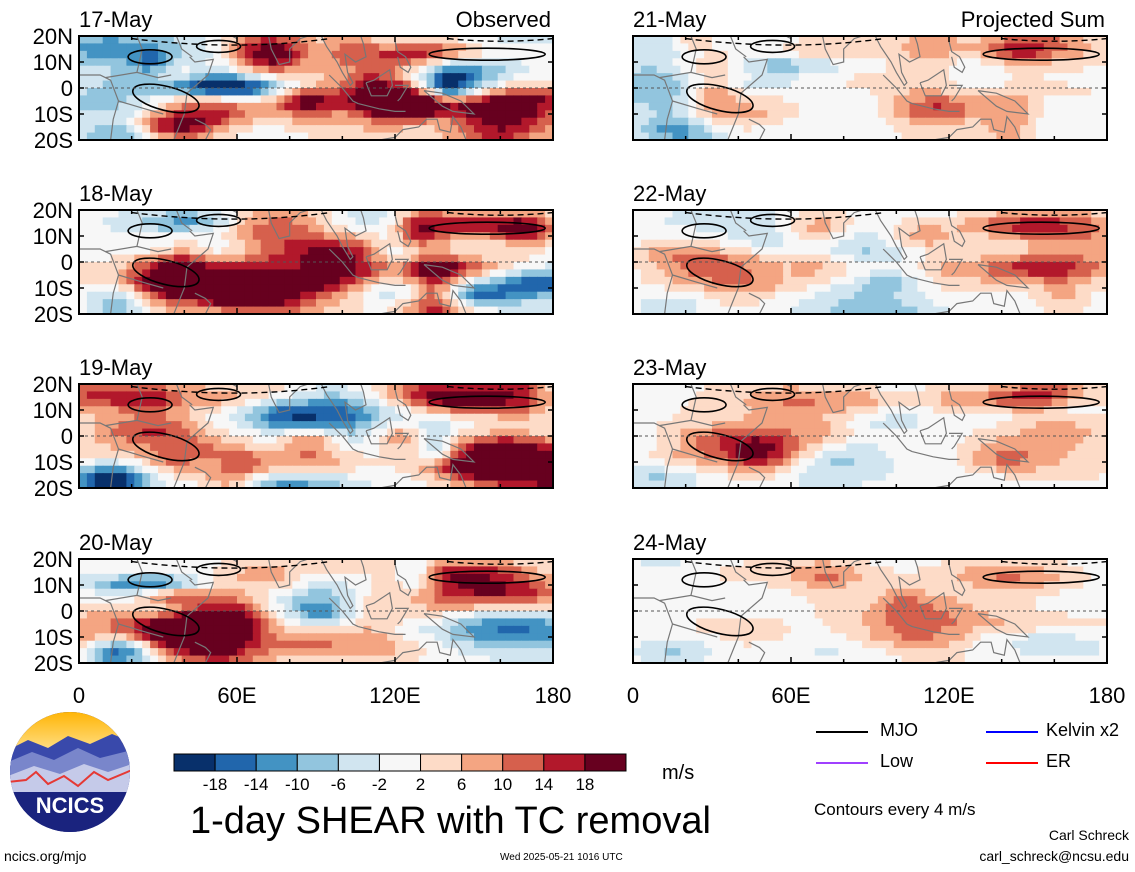 The image size is (1135, 872). Describe the element at coordinates (584, 784) in the screenshot. I see `colorbar-label: 18` at that location.